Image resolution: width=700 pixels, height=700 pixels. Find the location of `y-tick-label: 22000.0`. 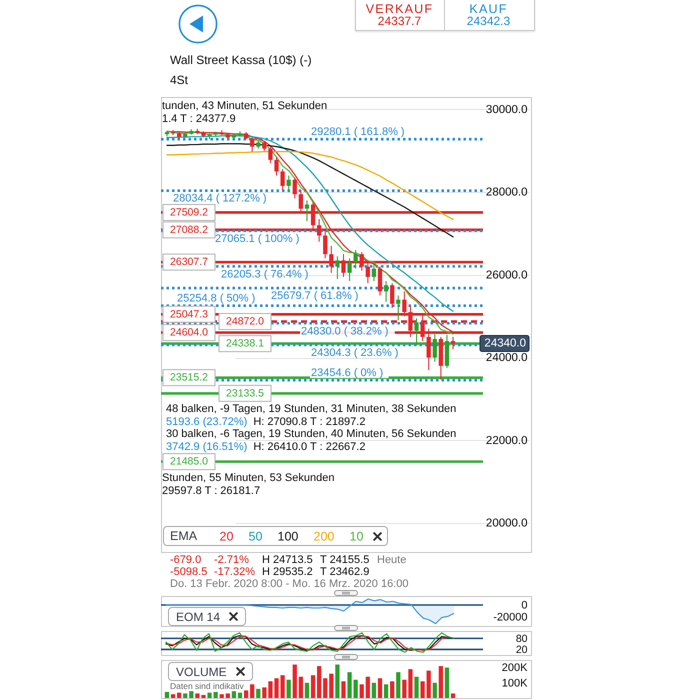

y-tick-label: 22000.0 is located at coordinates (507, 440).